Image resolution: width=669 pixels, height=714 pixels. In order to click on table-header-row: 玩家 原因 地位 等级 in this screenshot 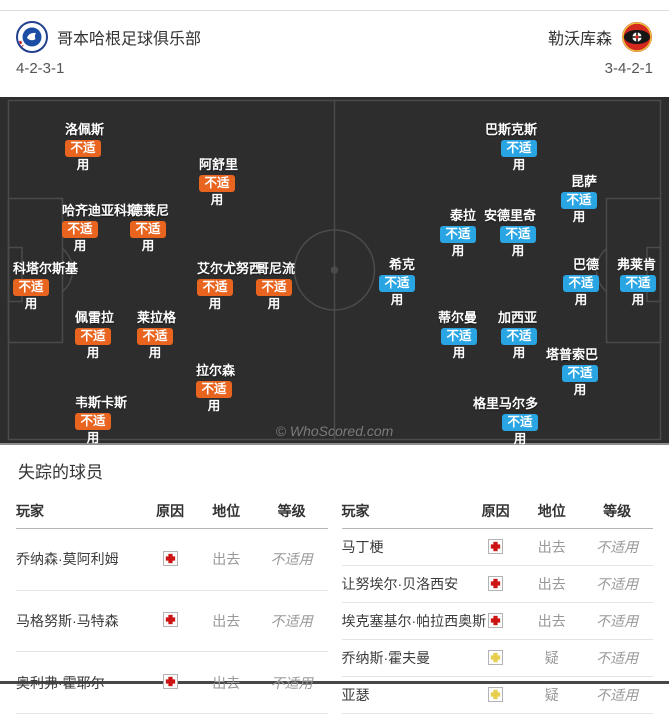, I will do `click(497, 511)`.